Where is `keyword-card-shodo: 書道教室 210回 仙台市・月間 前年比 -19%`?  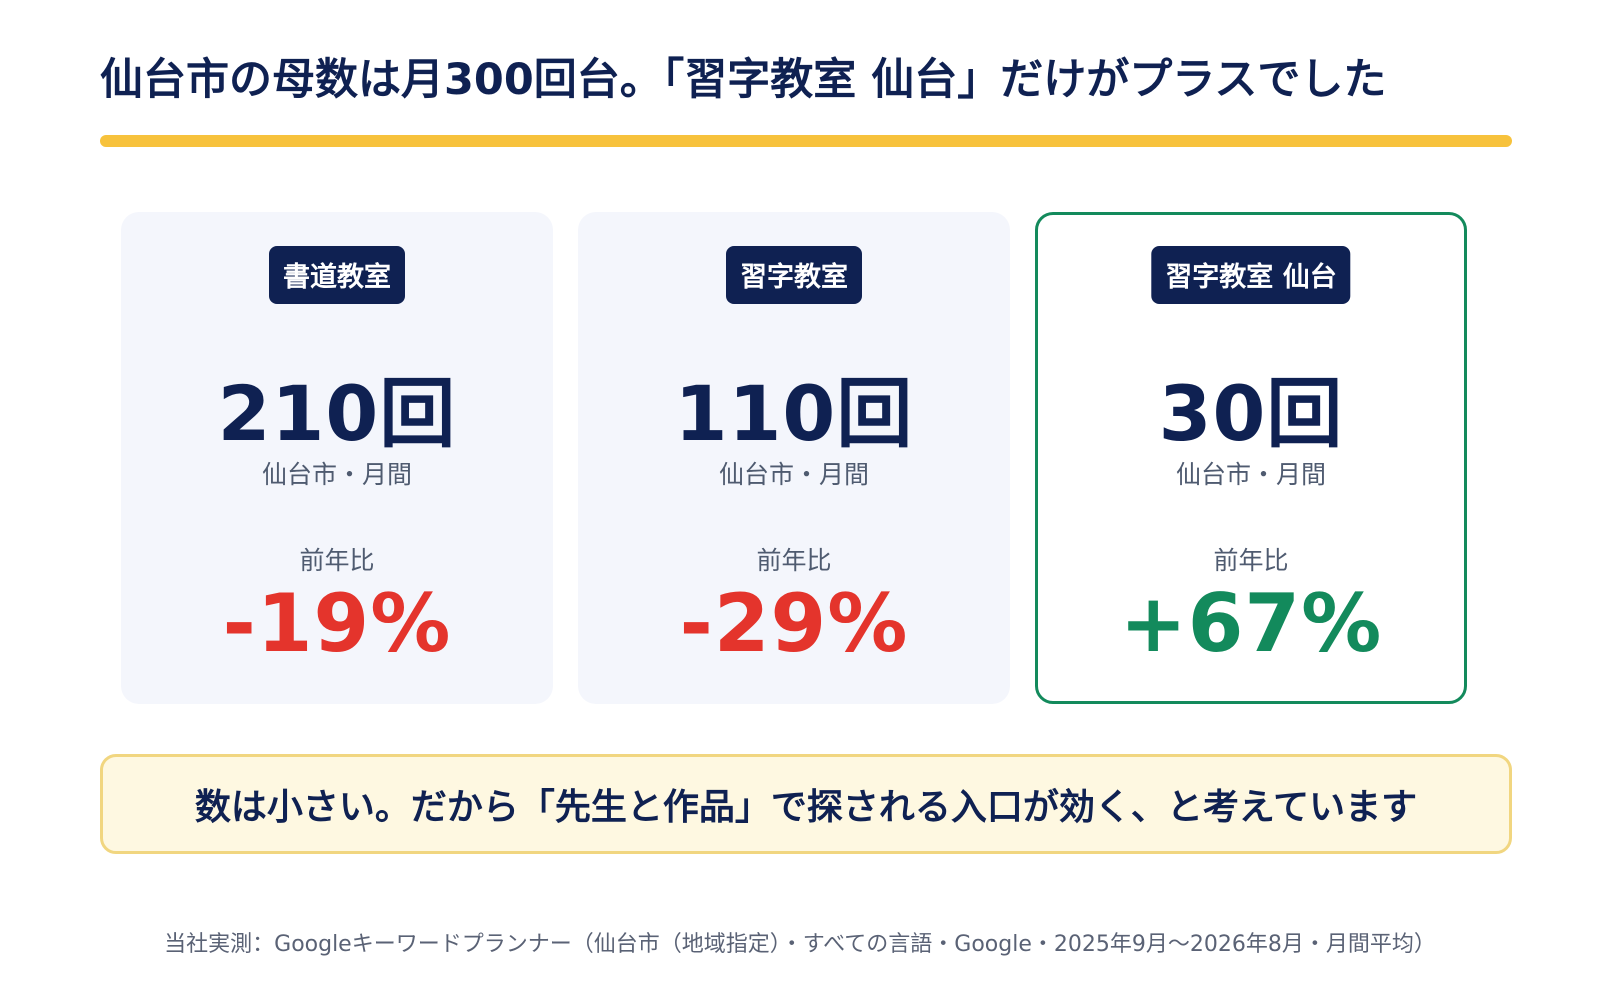
keyword-card-shodo: 書道教室 210回 仙台市・月間 前年比 -19% is located at coordinates (337, 458).